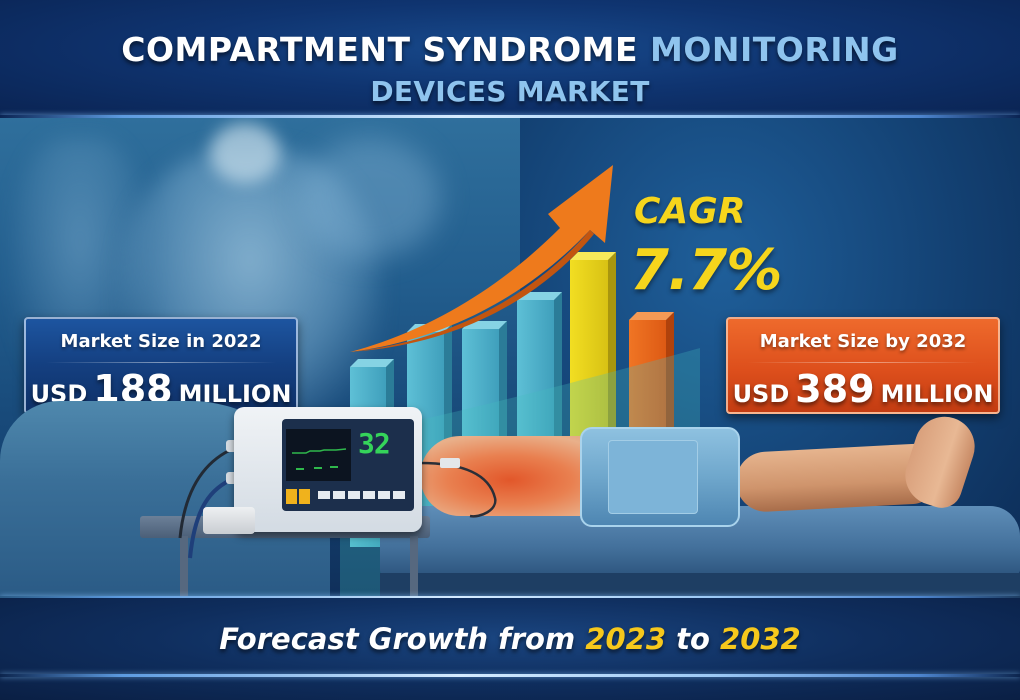  Describe the element at coordinates (760, 639) in the screenshot. I see `forecast-end-year: 2032` at that location.